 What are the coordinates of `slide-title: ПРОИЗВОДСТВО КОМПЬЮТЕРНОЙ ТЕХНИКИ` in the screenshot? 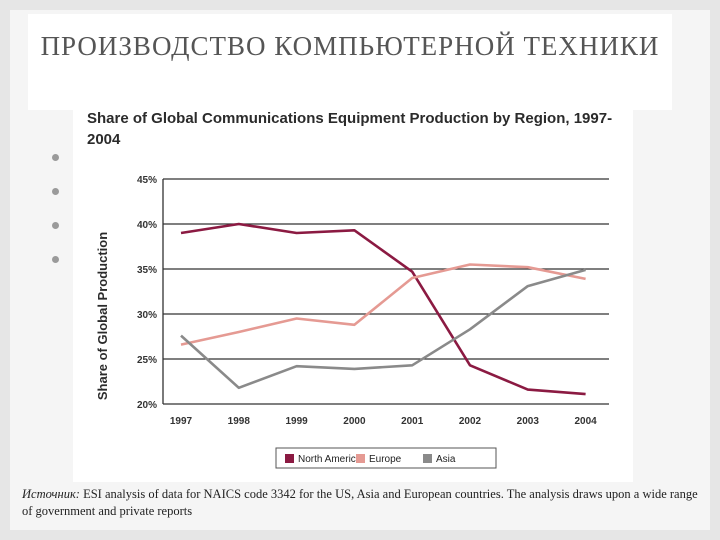 It's located at (350, 46).